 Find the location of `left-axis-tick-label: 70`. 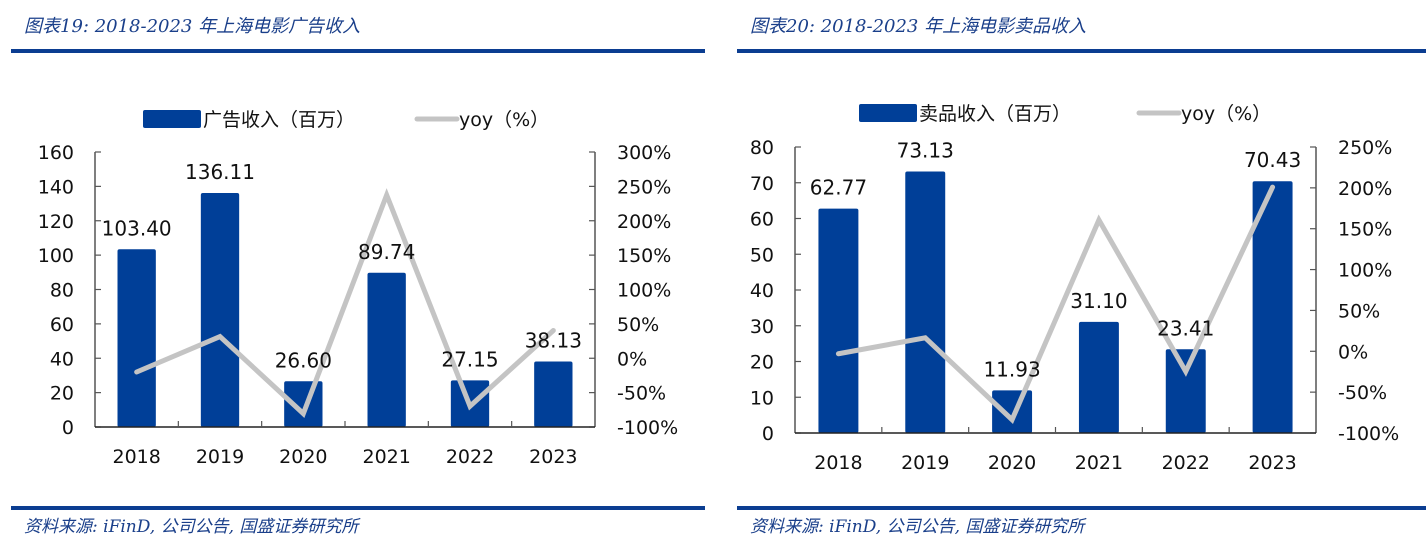

left-axis-tick-label: 70 is located at coordinates (762, 184).